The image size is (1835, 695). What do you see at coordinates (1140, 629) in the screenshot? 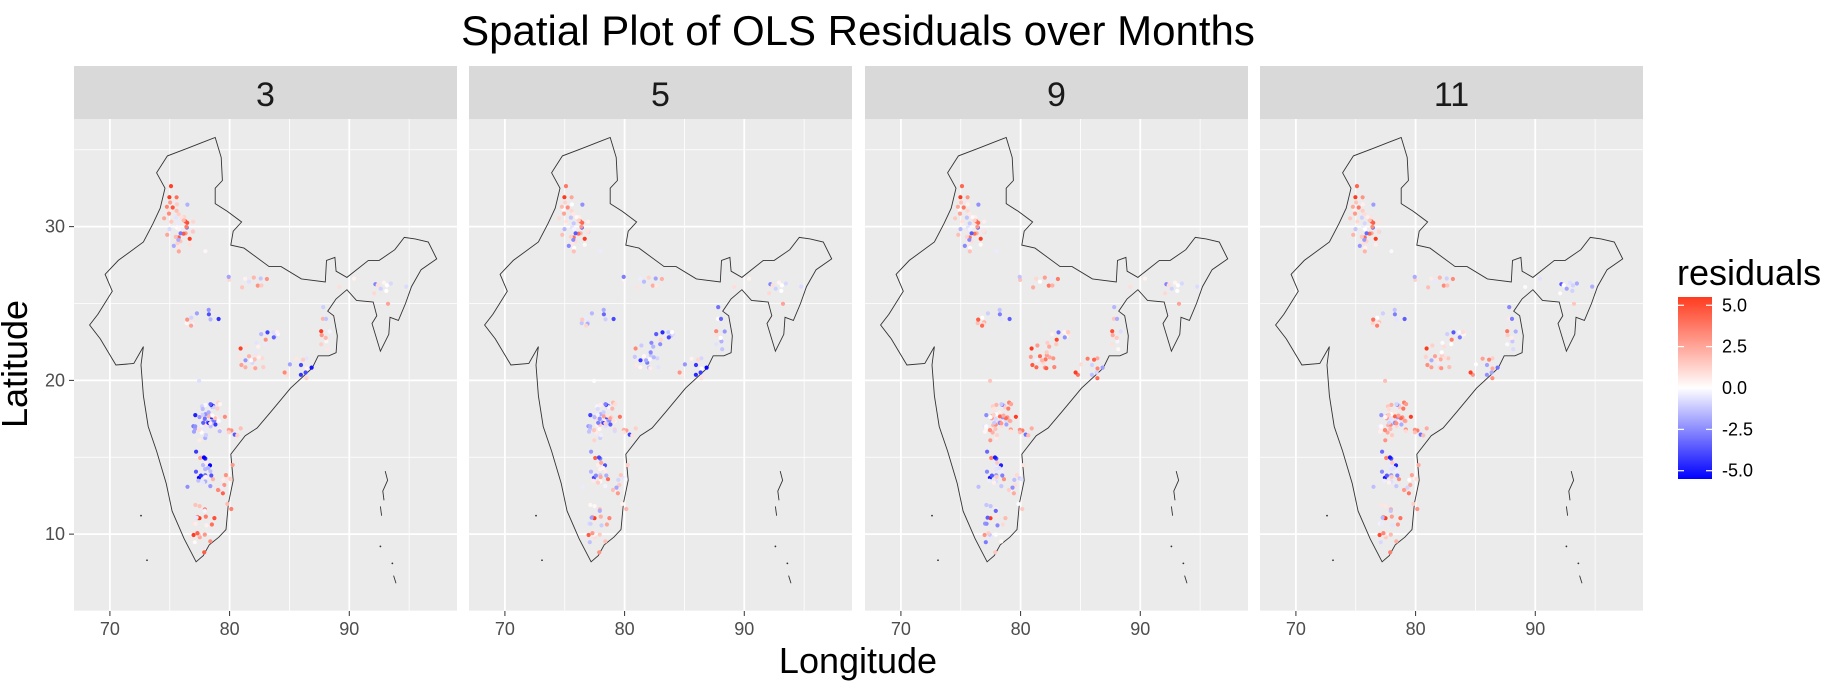
I see `x-tick-label: 90` at bounding box center [1140, 629].